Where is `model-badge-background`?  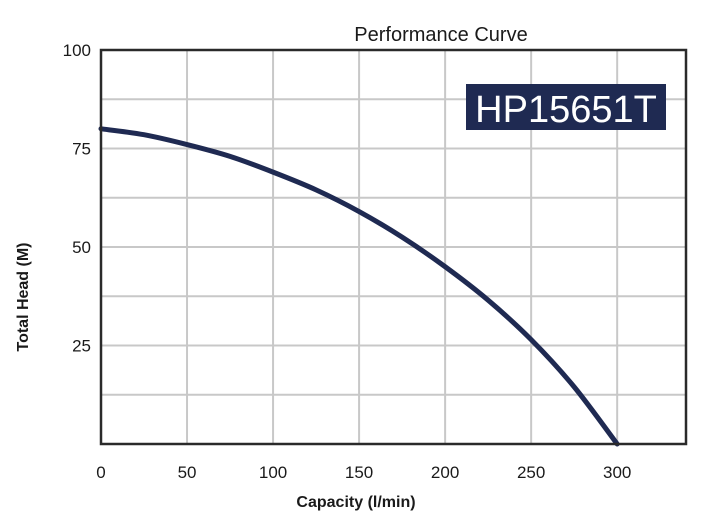
model-badge-background is located at coordinates (566, 107).